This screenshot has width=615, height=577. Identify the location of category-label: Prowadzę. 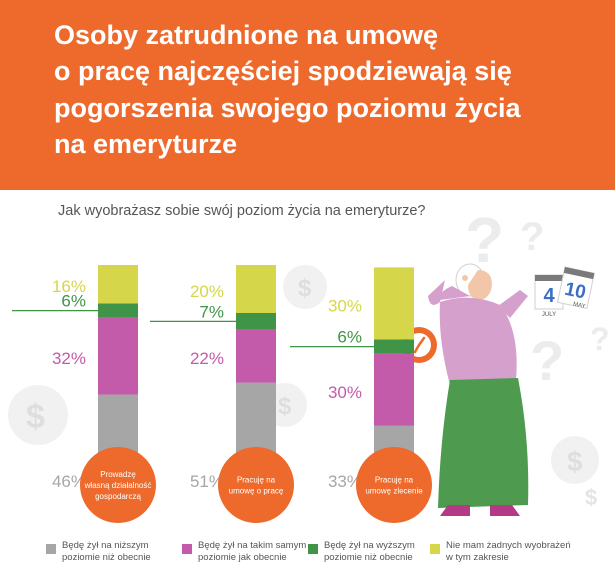
(118, 474).